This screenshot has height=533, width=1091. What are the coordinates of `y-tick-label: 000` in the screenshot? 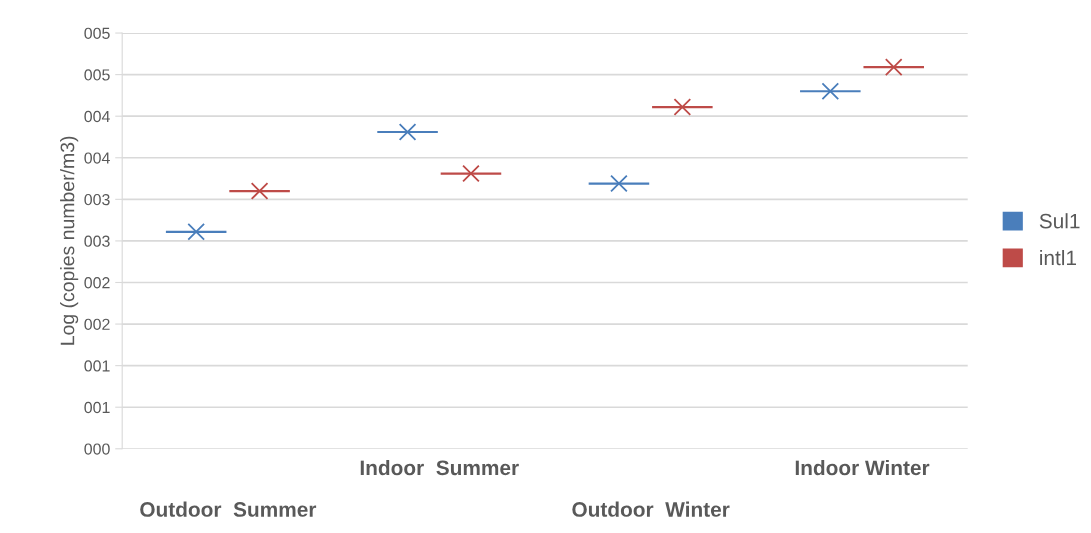 It's located at (97, 449).